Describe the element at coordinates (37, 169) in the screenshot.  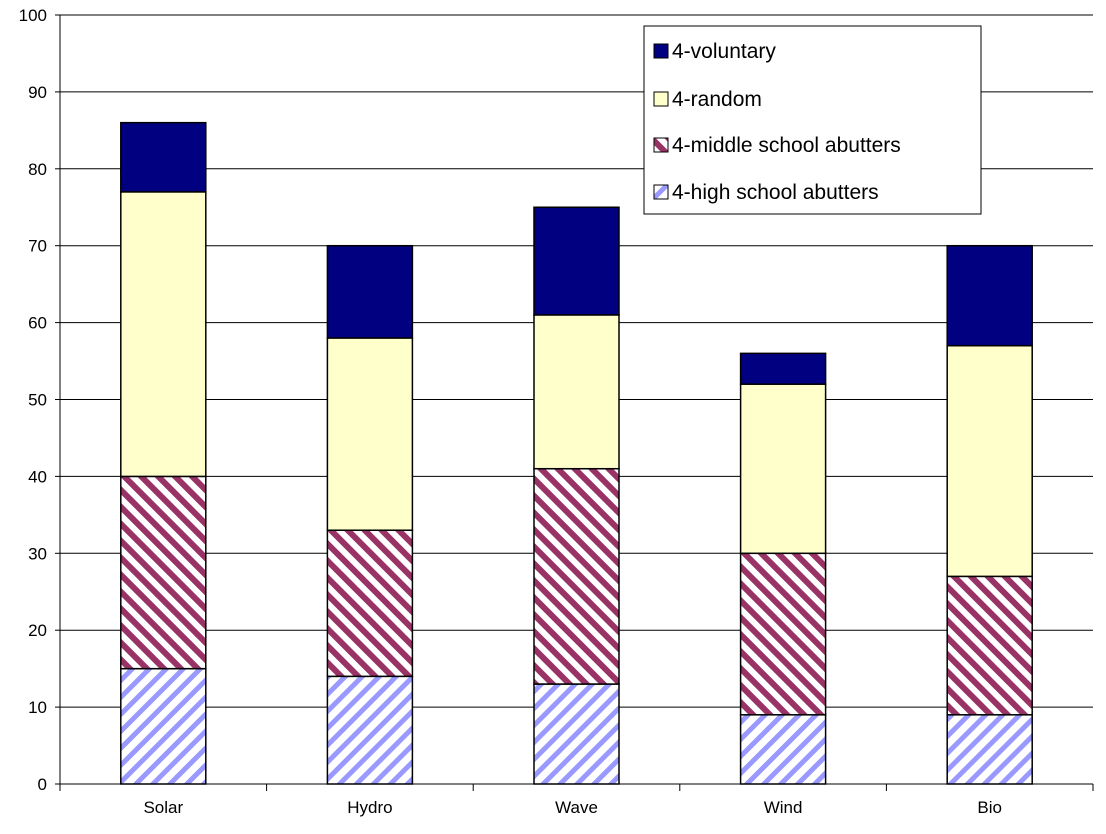
I see `y-tick-label: 80` at that location.